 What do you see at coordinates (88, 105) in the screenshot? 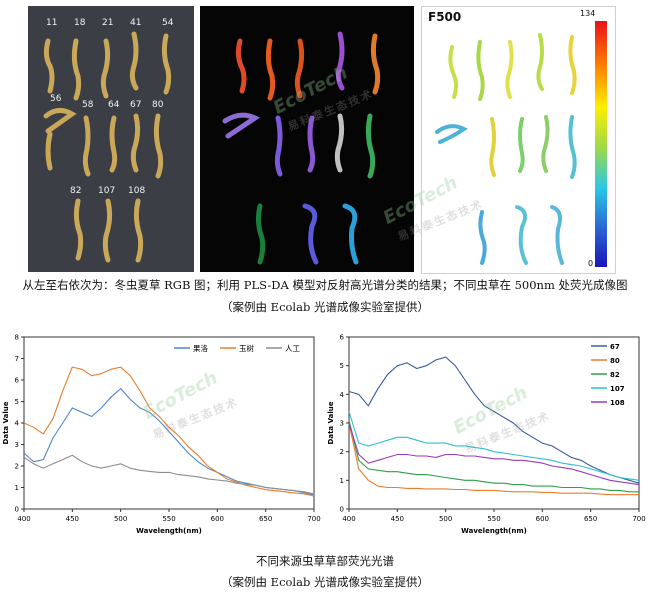
I see `specimen-label: 58` at bounding box center [88, 105].